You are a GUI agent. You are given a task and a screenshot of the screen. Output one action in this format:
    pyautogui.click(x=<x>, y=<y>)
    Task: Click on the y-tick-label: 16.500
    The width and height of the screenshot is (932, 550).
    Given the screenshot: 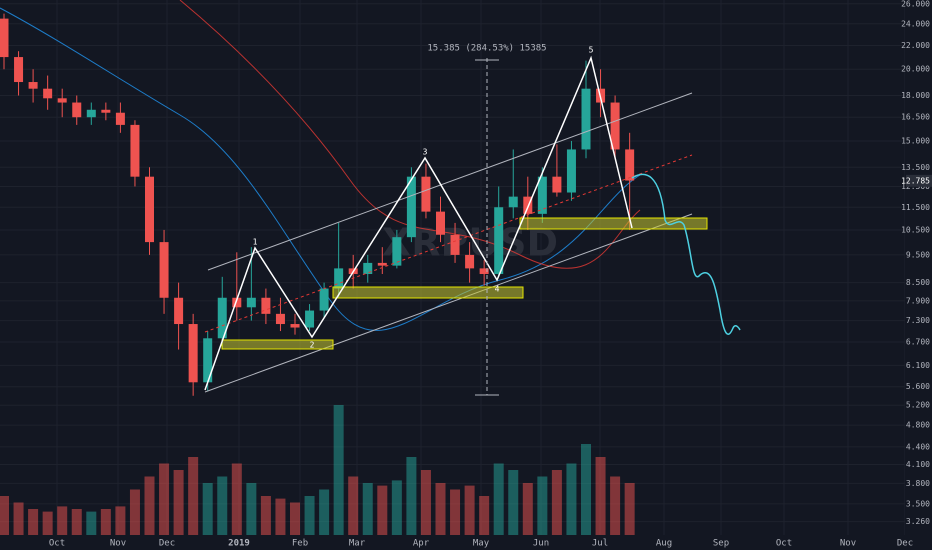 What is the action you would take?
    pyautogui.click(x=915, y=117)
    